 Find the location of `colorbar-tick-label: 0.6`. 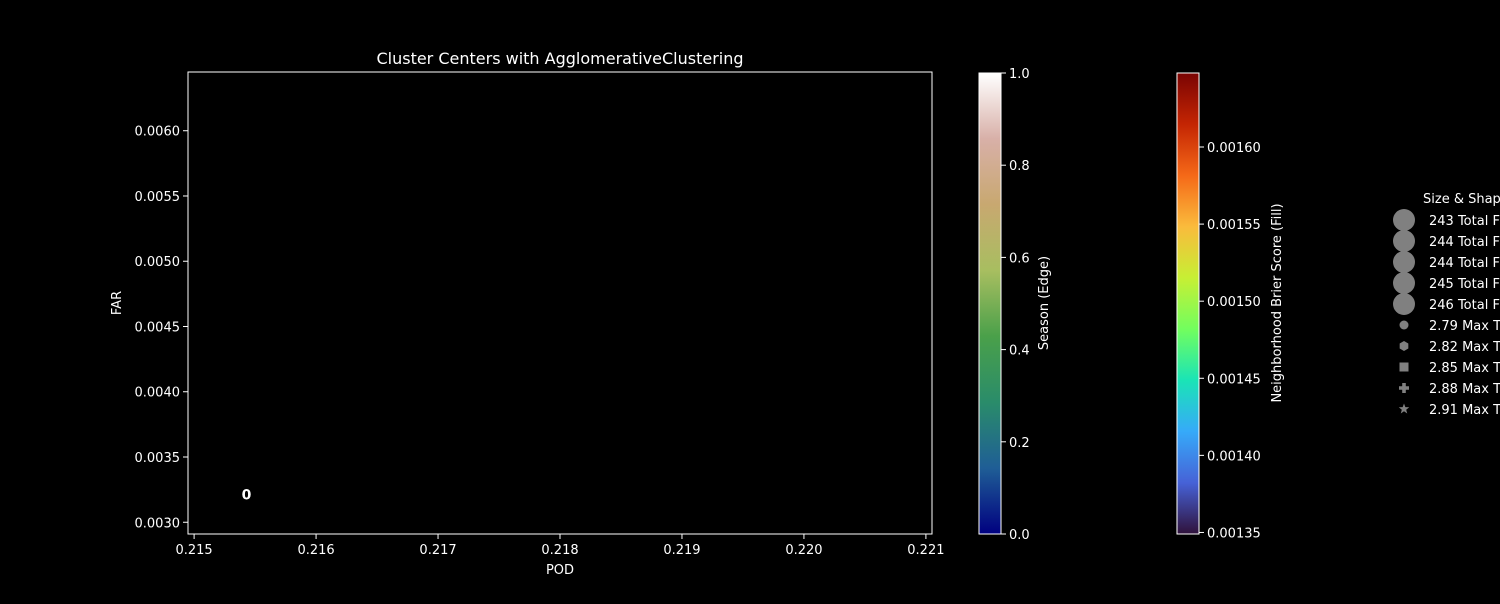

colorbar-tick-label: 0.6 is located at coordinates (1019, 258).